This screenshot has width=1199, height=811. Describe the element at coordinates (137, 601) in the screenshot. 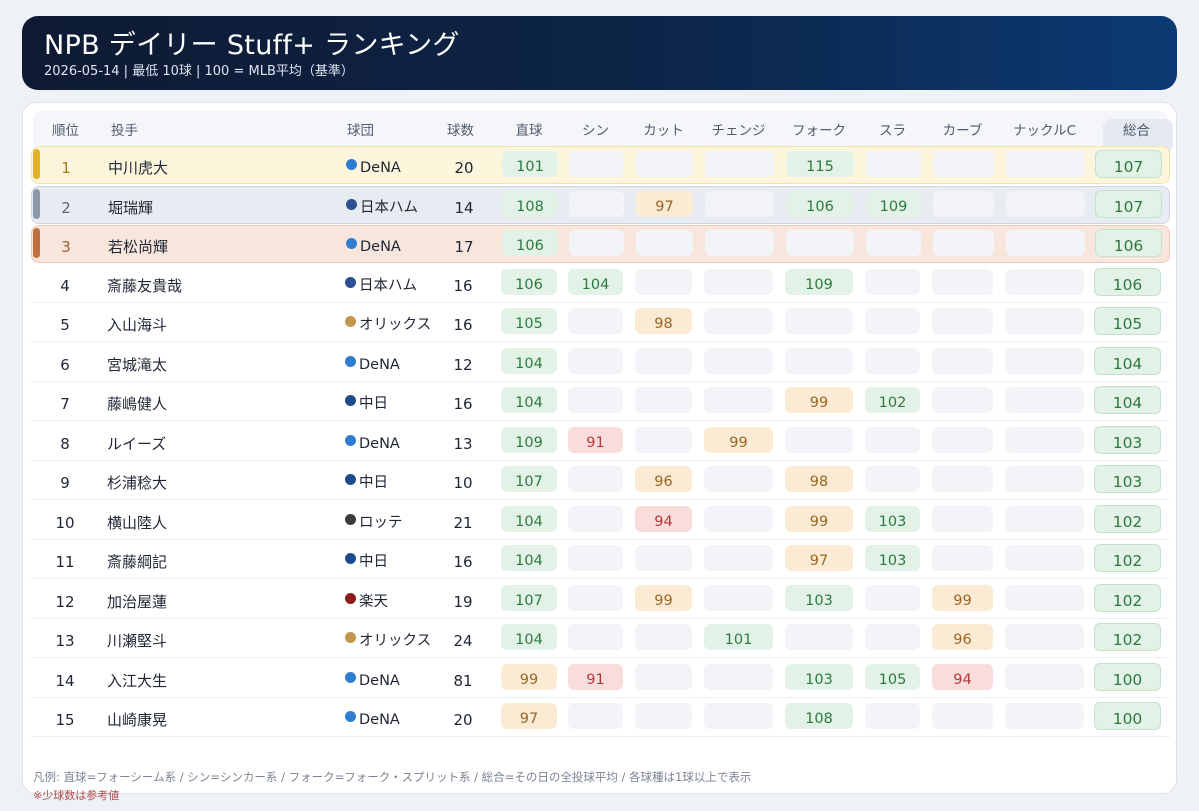

I see `pitcher-name: 加治屋蓮` at that location.